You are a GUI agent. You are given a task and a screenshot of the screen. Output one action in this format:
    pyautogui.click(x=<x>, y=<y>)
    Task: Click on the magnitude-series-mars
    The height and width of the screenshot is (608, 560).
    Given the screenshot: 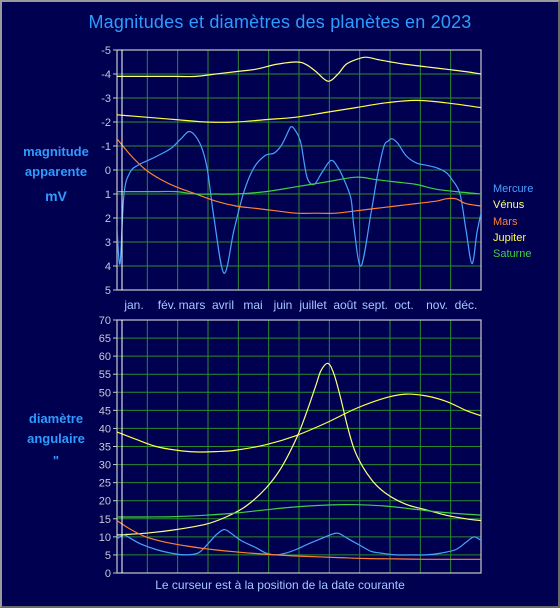 What is the action you would take?
    pyautogui.click(x=299, y=176)
    